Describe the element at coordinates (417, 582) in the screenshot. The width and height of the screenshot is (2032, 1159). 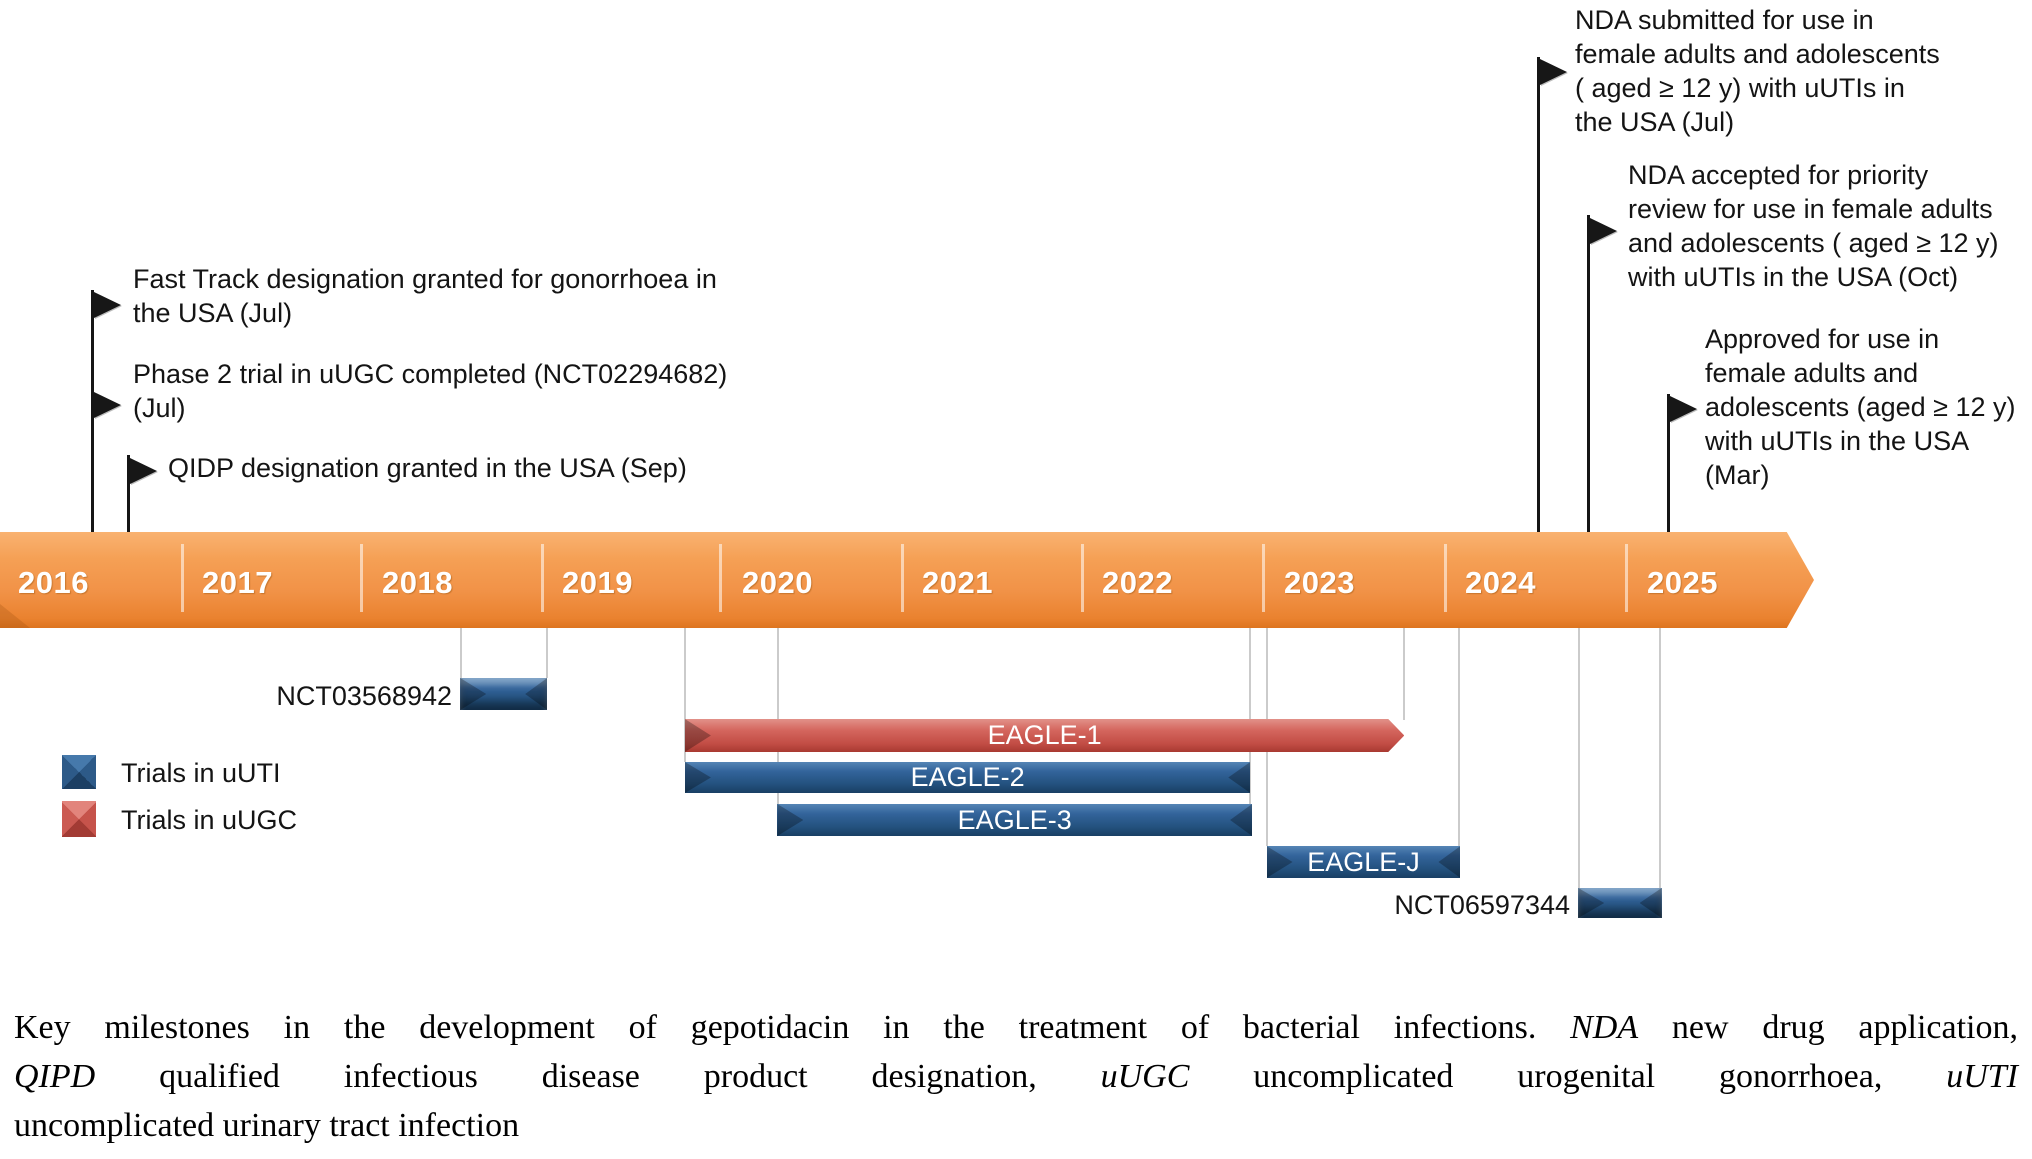
I see `year-label: 2018` at that location.